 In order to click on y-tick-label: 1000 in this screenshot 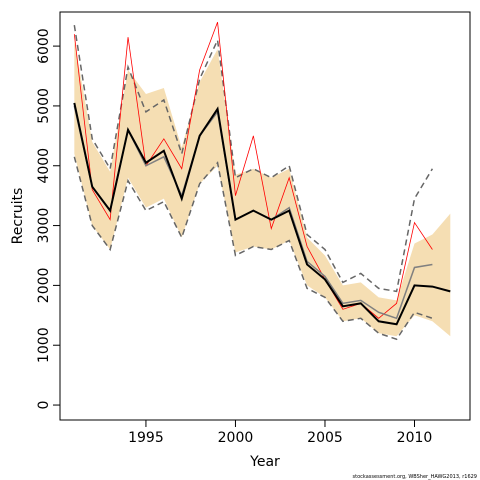, I will do `click(44, 345)`.